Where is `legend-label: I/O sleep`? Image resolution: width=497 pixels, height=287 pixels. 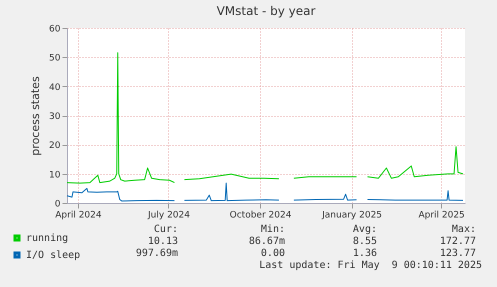 legend-label: I/O sleep is located at coordinates (53, 255).